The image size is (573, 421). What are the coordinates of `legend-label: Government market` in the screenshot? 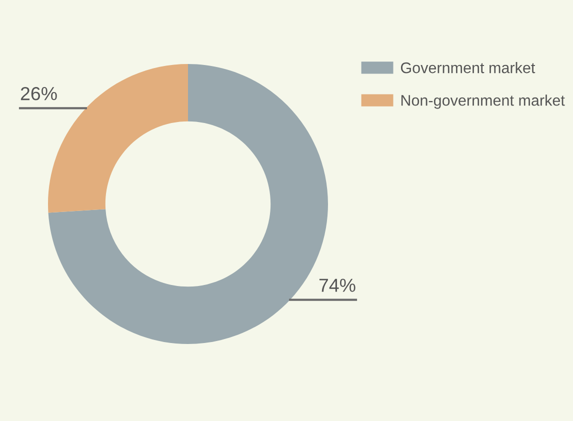 It's located at (468, 68).